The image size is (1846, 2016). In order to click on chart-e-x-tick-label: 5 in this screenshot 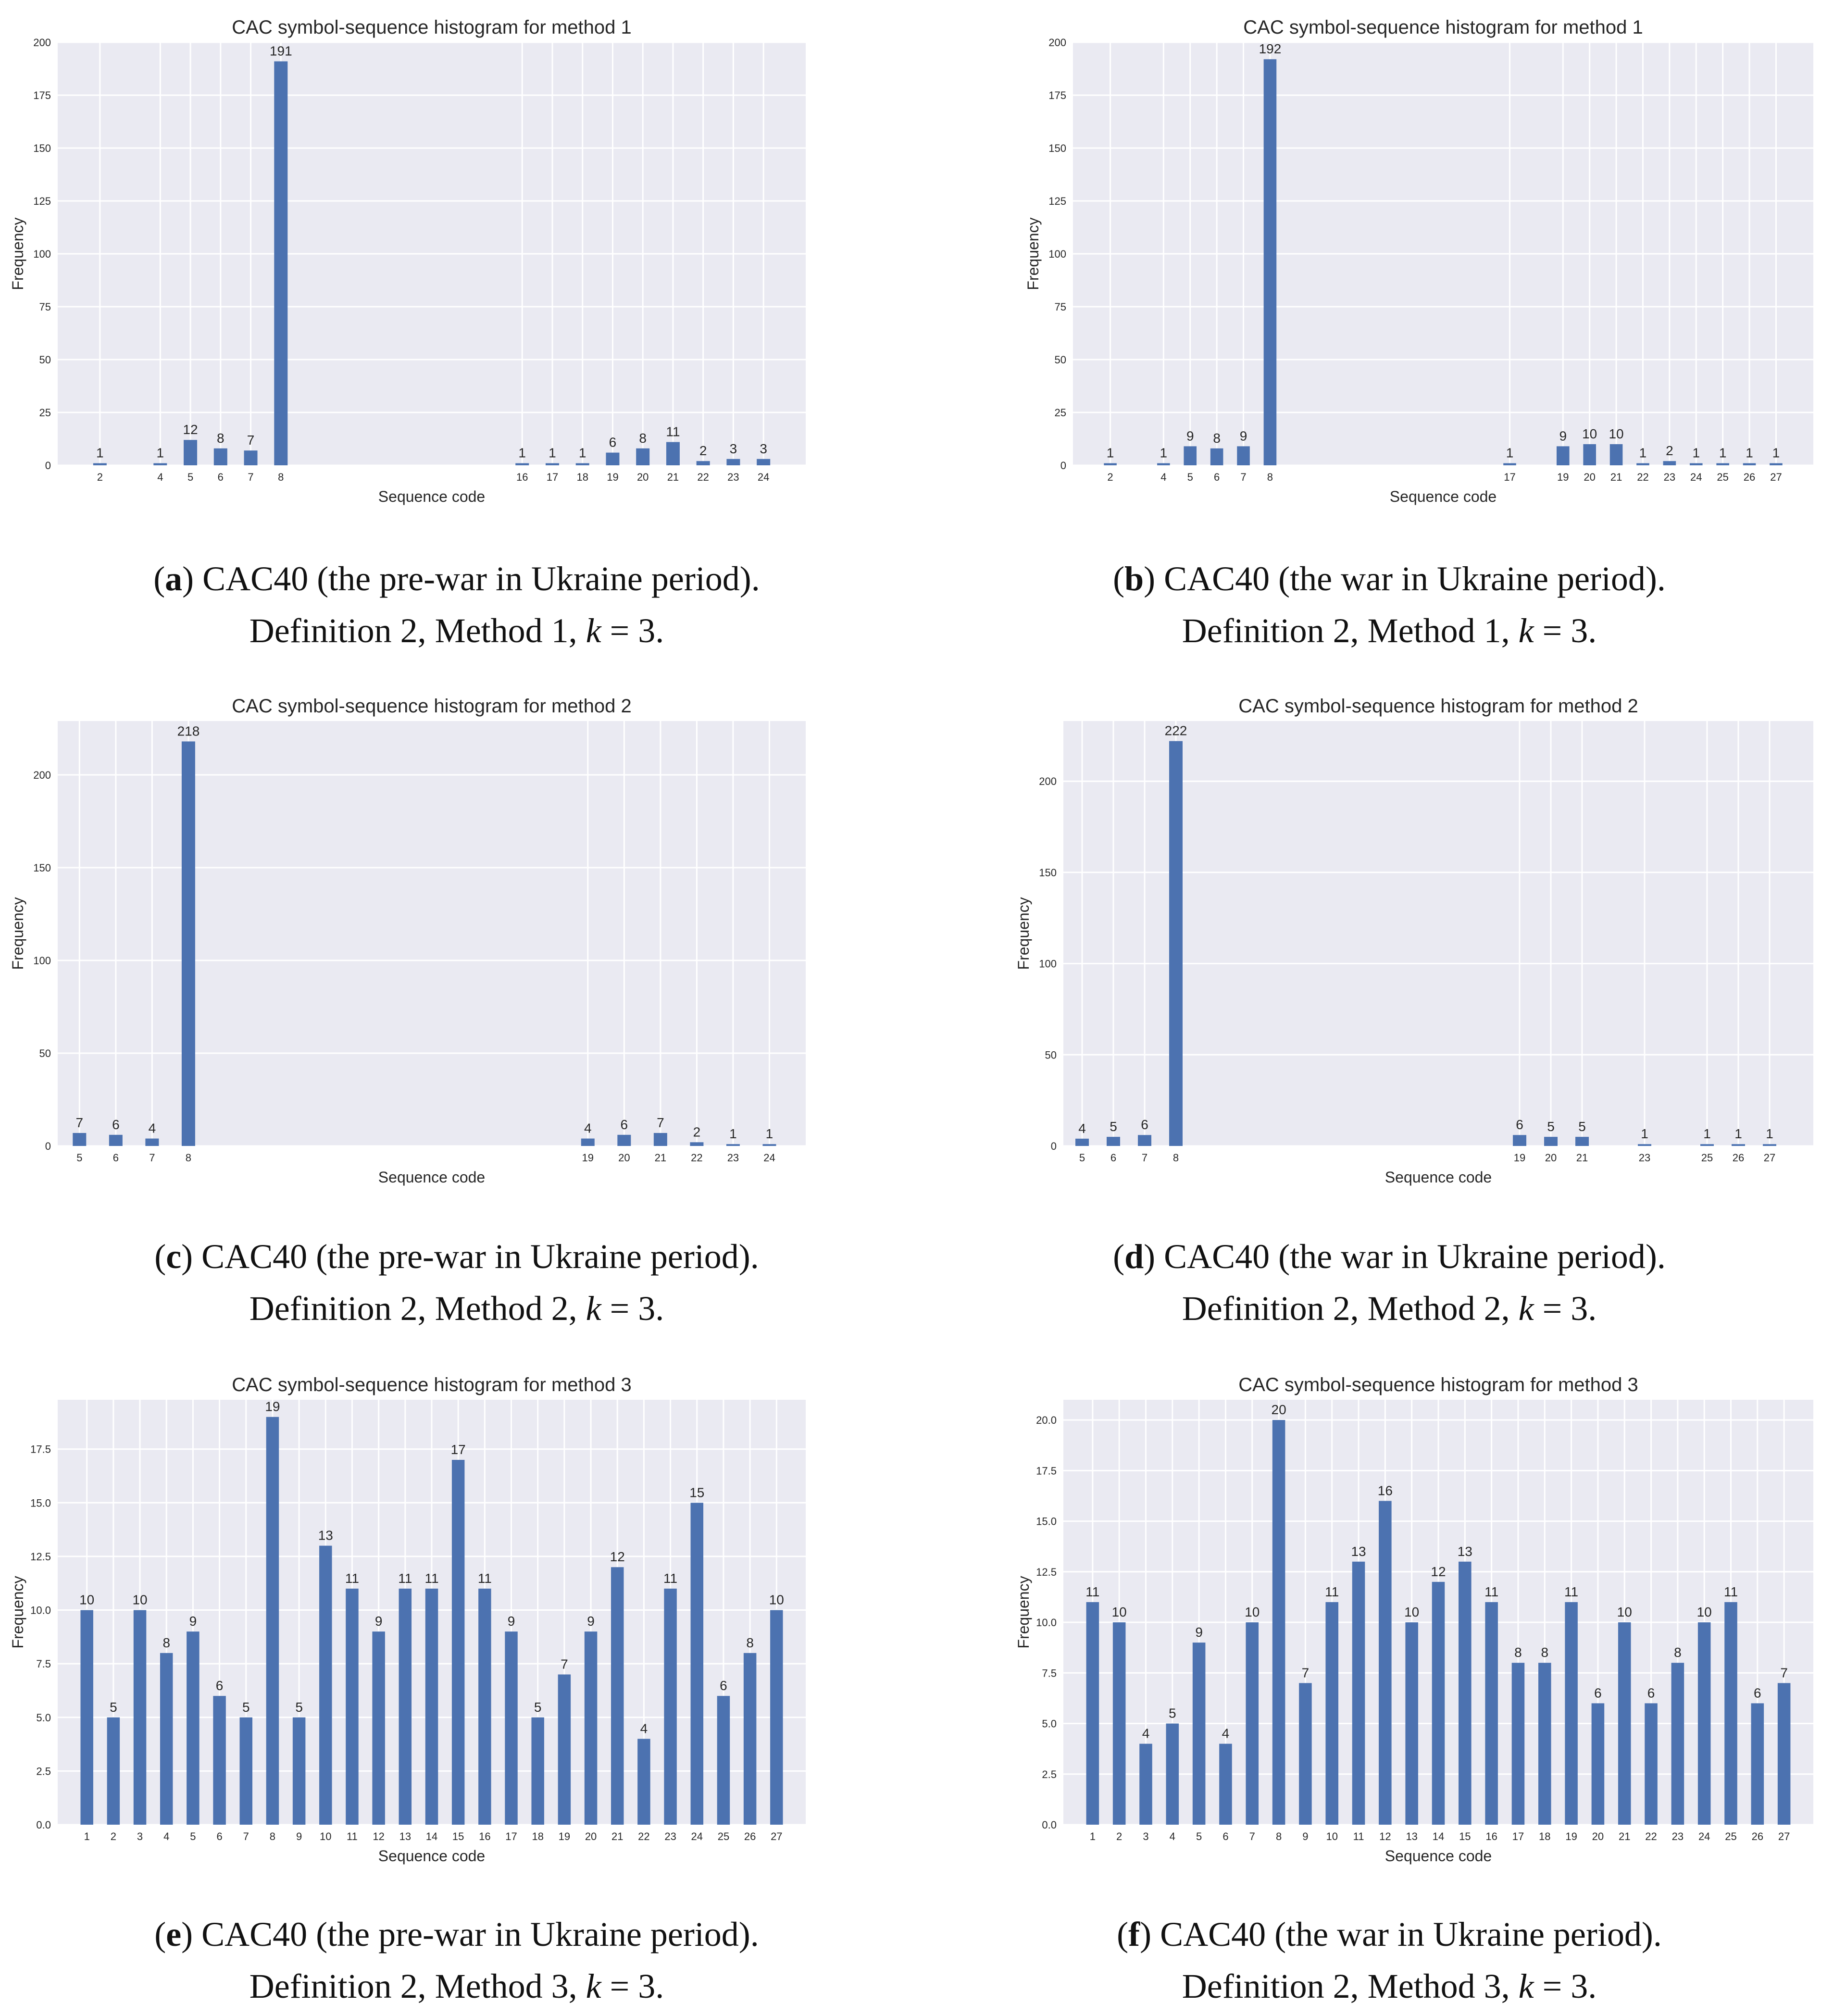, I will do `click(193, 1836)`.